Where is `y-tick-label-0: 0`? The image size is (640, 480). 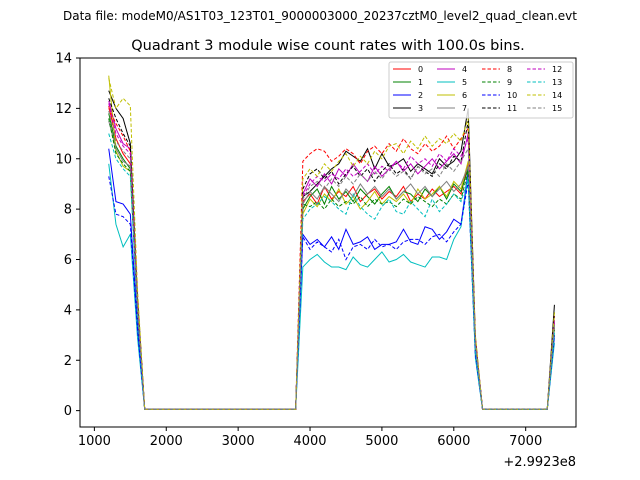 y-tick-label-0: 0 is located at coordinates (68, 411).